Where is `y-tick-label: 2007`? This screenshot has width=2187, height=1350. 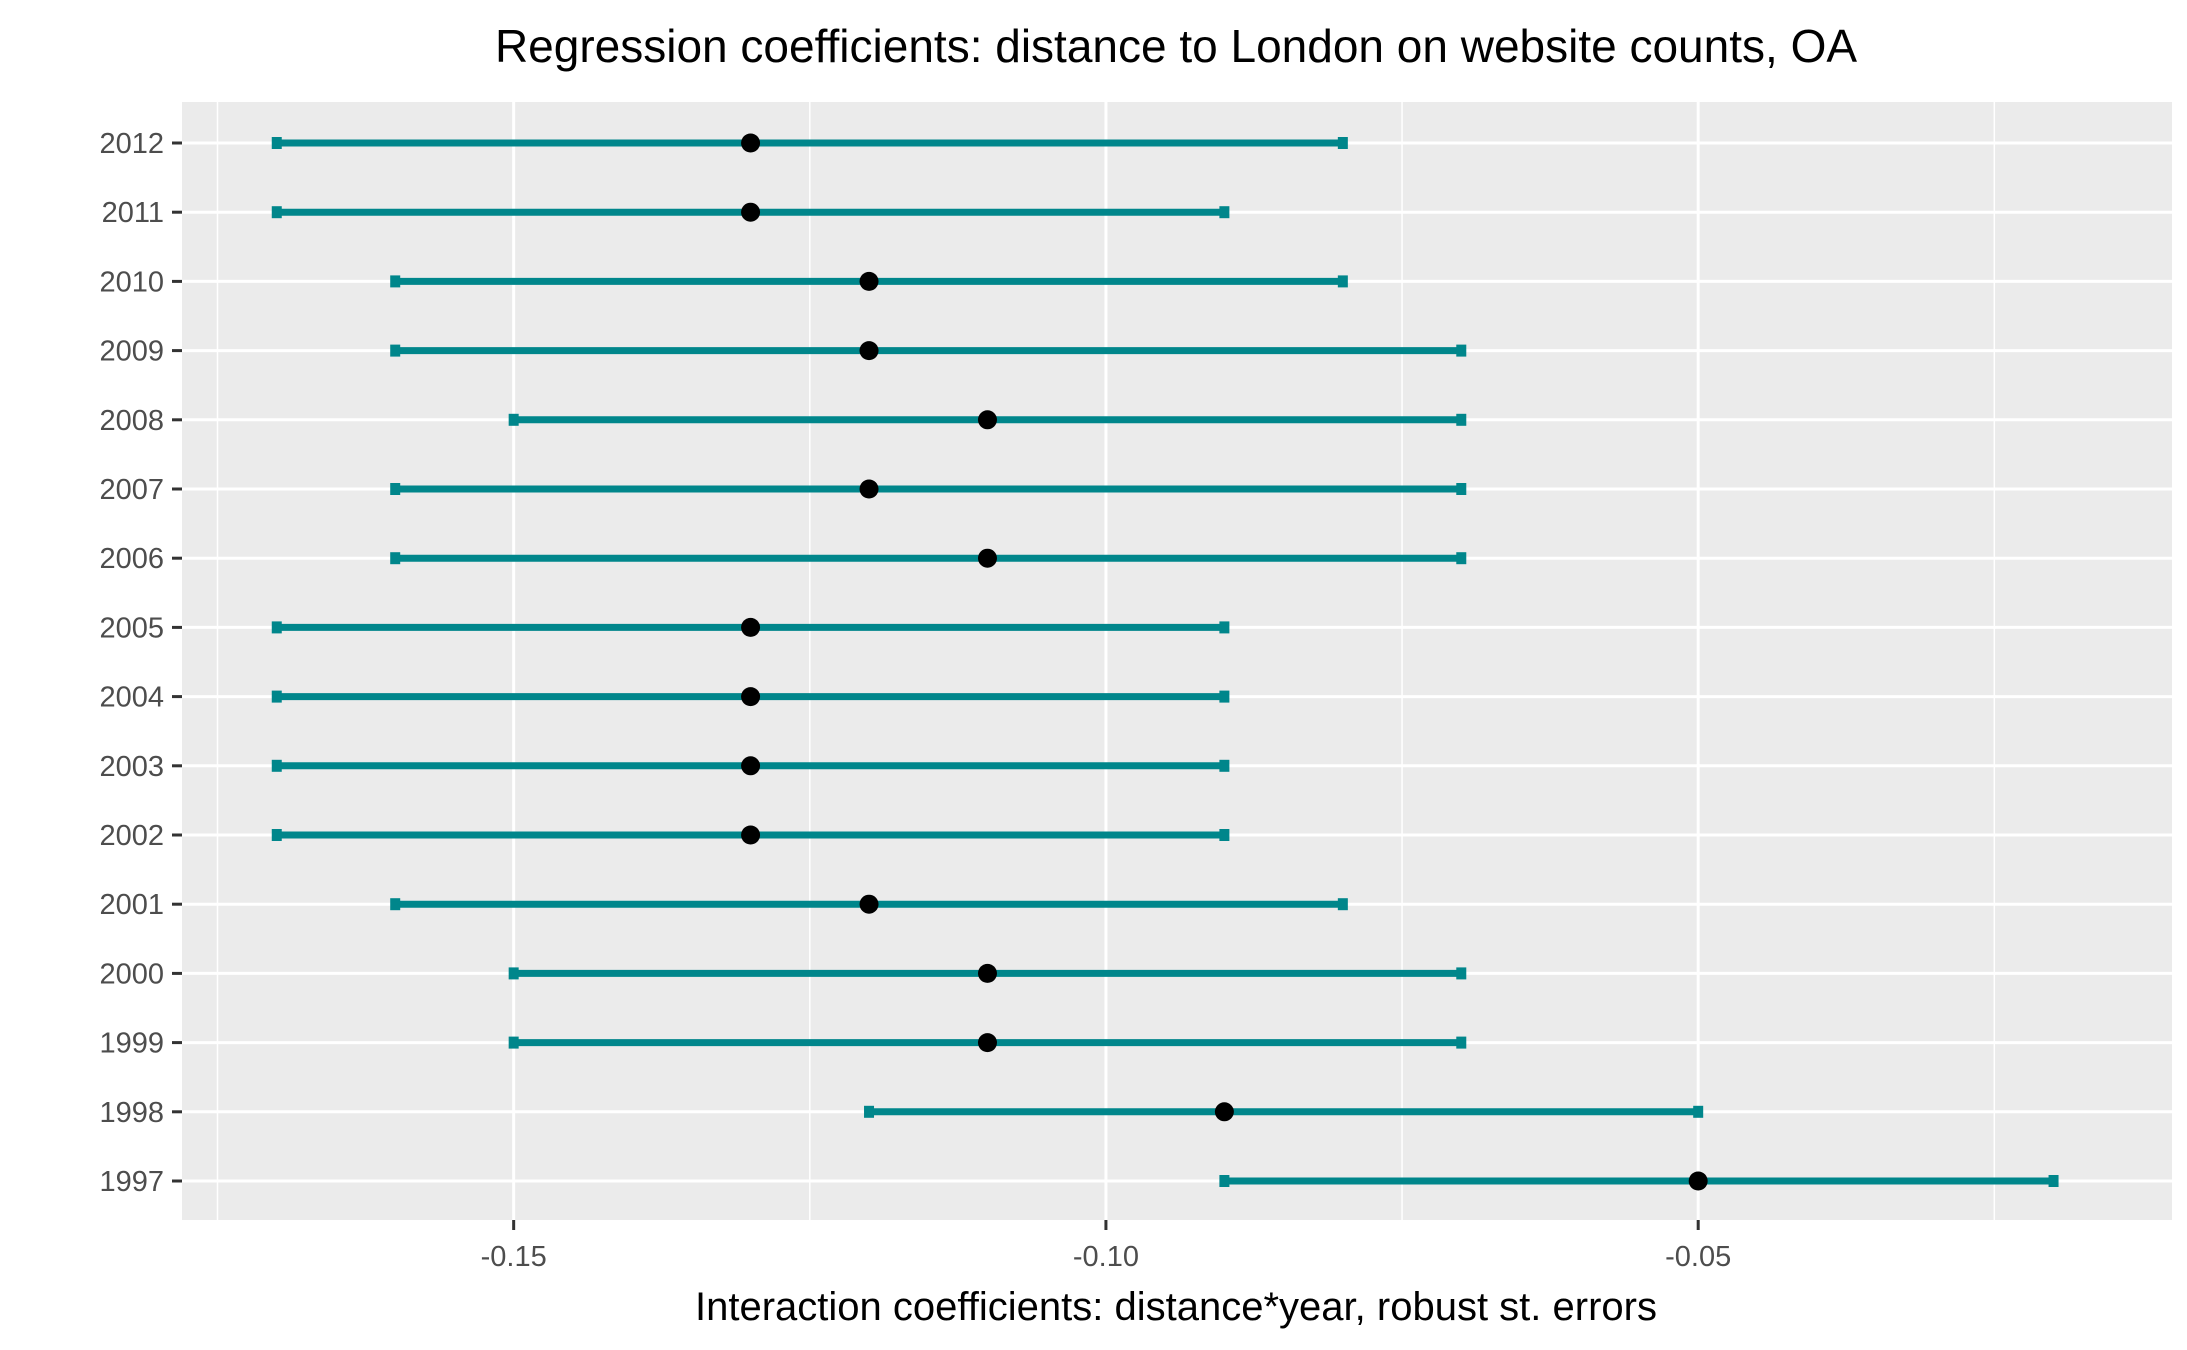
y-tick-label: 2007 is located at coordinates (131, 490).